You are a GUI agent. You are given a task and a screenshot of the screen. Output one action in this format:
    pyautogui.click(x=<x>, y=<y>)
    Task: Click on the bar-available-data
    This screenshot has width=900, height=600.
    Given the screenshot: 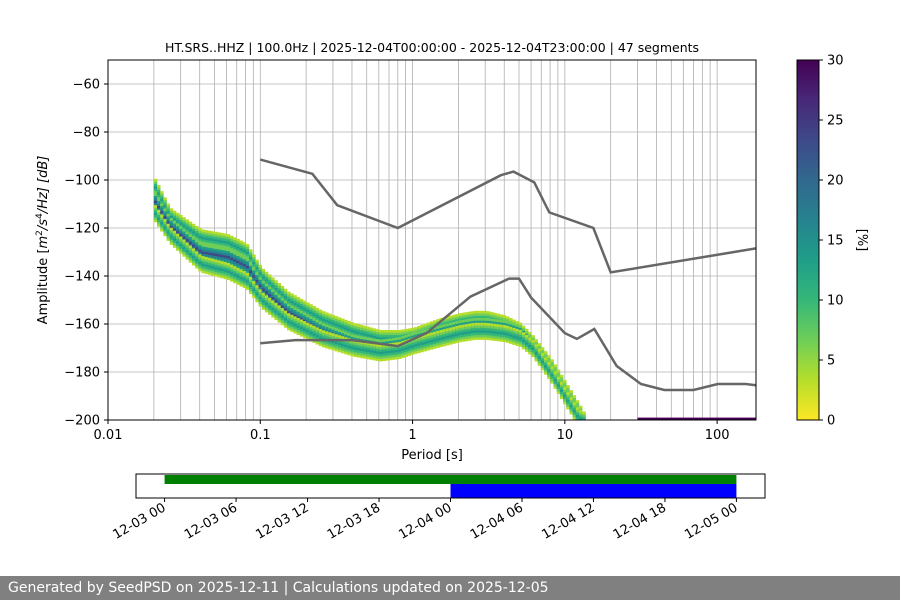 What is the action you would take?
    pyautogui.click(x=450, y=479)
    